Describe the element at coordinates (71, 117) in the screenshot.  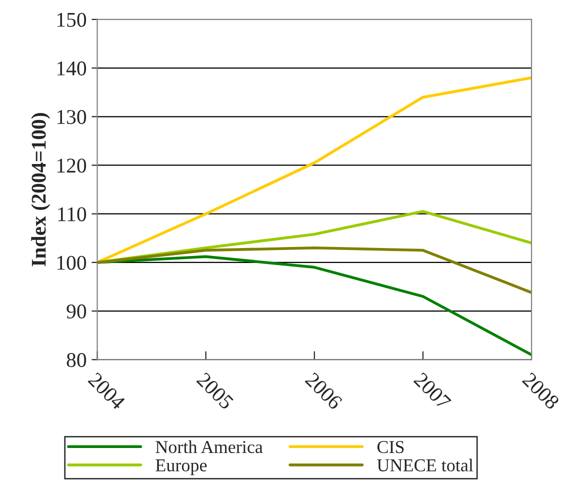
I see `y-tick-label: 130` at that location.